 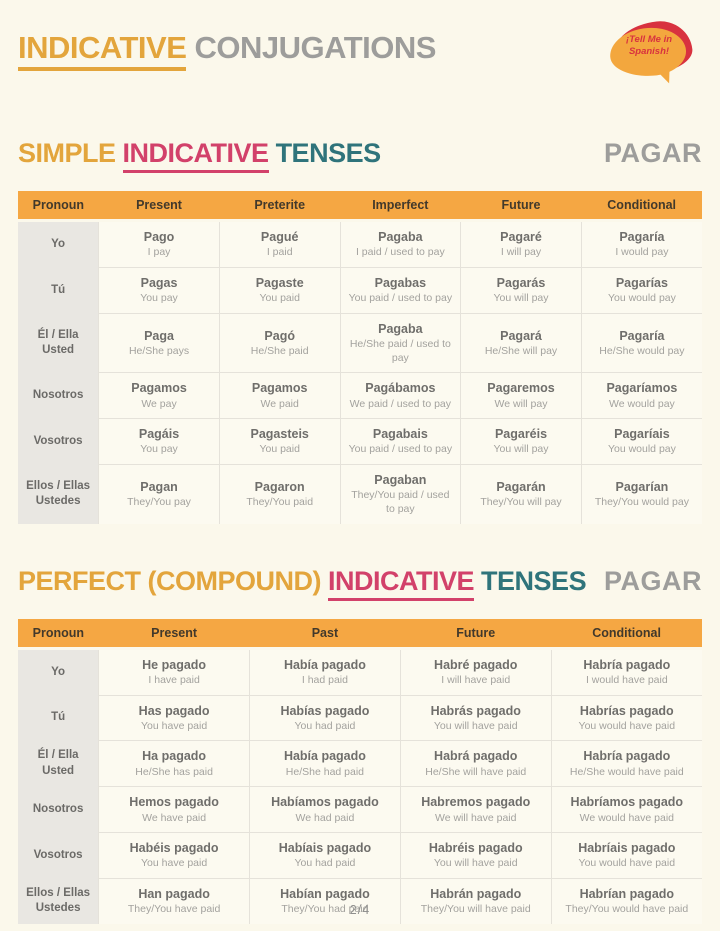 I want to click on conjugation-cell: Pagas You pay, so click(x=159, y=290).